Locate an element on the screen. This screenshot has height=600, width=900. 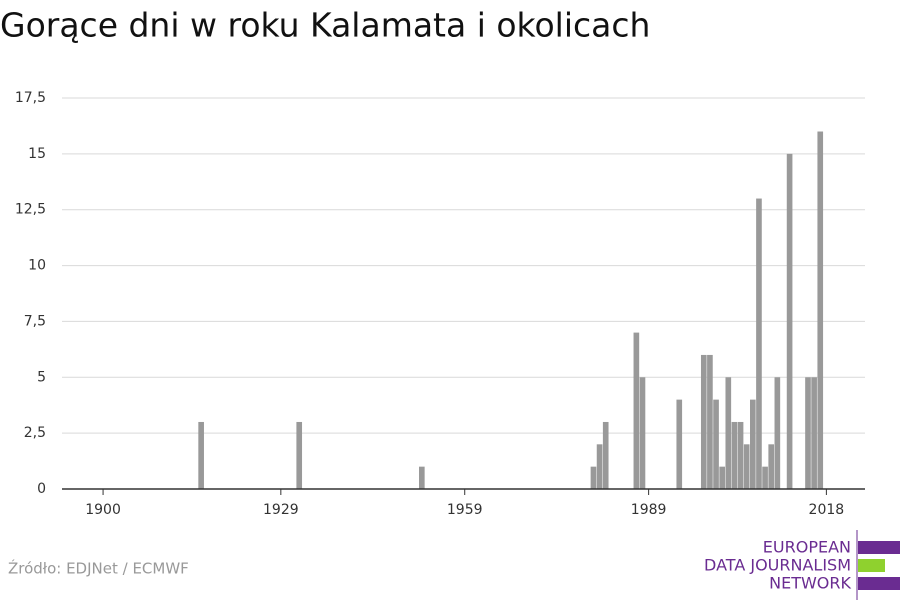
x-tick-label: 1900 is located at coordinates (103, 510).